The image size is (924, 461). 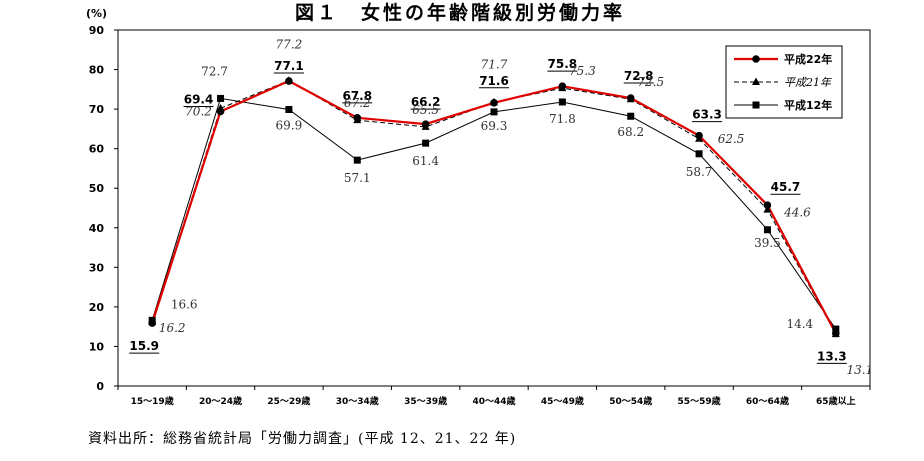 I want to click on data-label-1: 16.2, so click(x=172, y=328).